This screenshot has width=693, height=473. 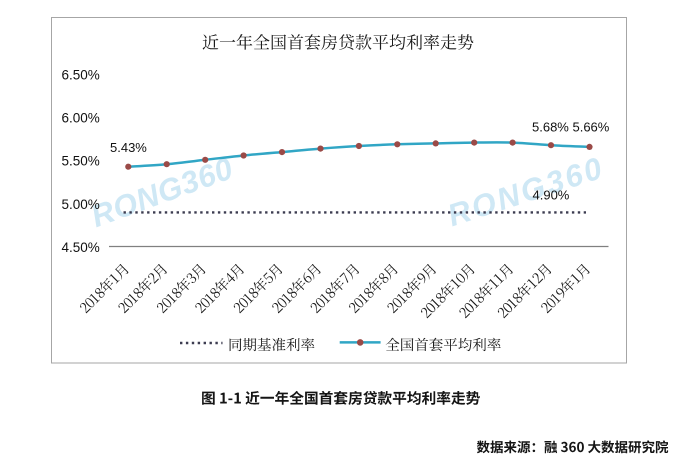 I want to click on svg-text: 6.50%, so click(x=81, y=74).